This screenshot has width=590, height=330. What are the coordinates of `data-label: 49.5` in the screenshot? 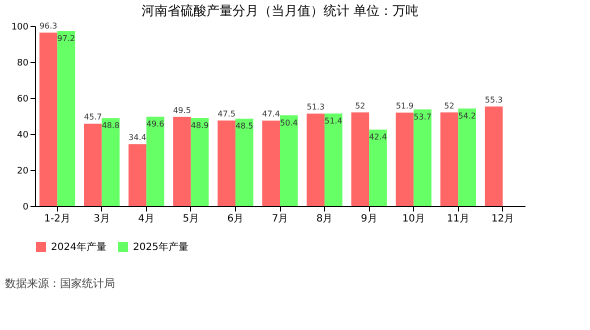 It's located at (182, 110).